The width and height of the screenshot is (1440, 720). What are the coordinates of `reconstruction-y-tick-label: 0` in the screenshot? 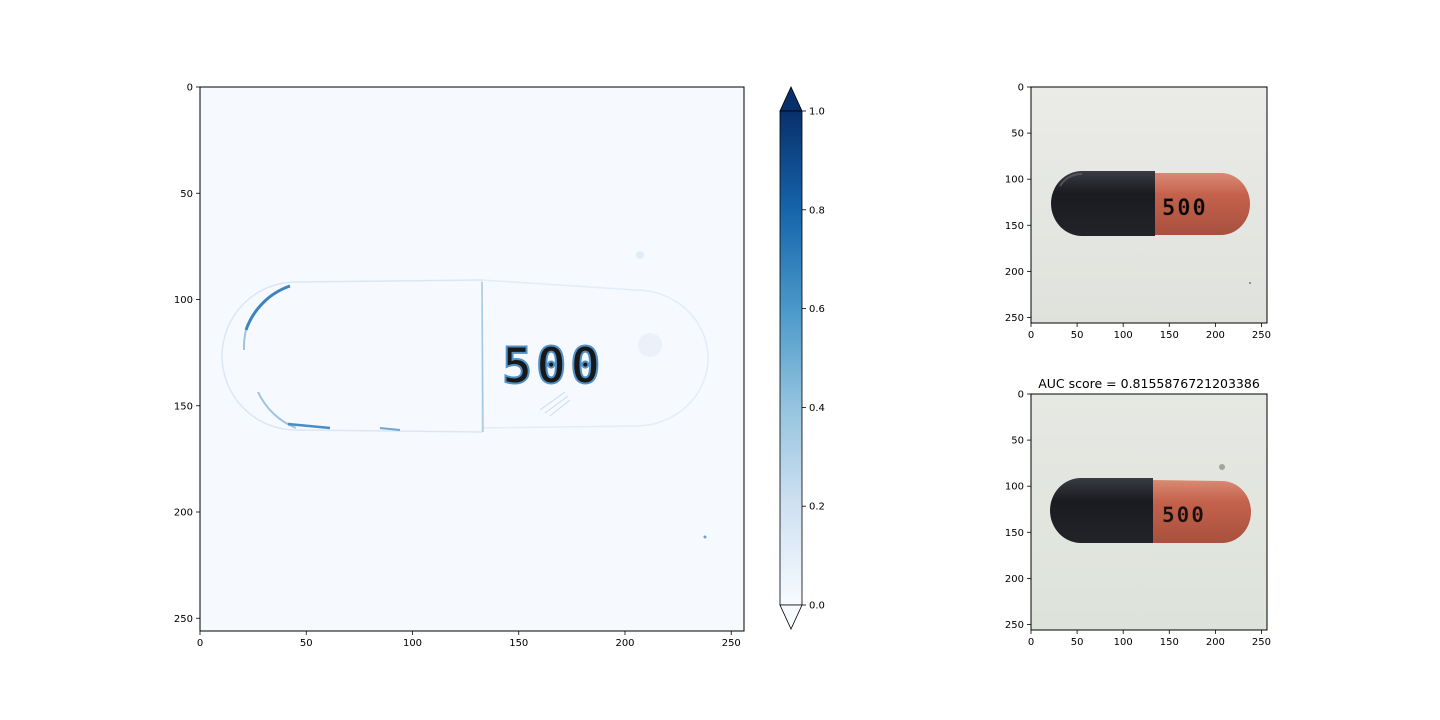 It's located at (1021, 395).